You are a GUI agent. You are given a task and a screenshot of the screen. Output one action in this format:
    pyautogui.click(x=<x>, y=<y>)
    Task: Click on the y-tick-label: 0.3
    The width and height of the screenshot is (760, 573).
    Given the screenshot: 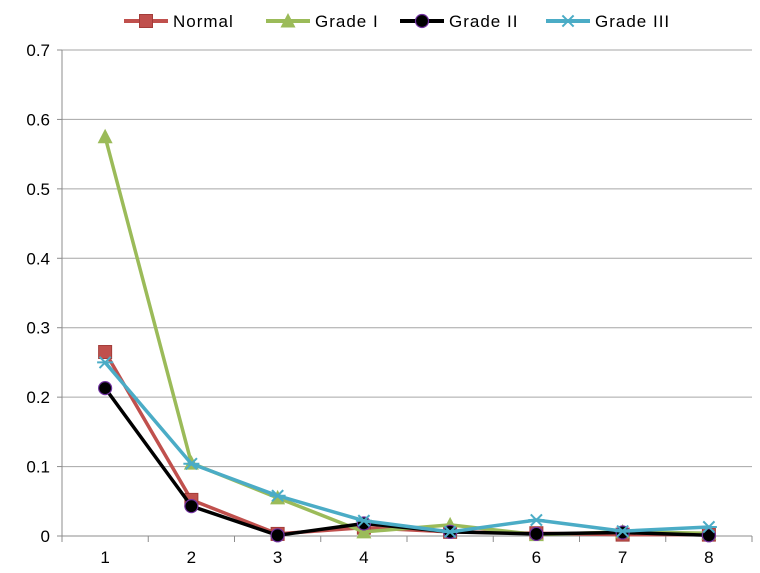 What is the action you would take?
    pyautogui.click(x=38, y=328)
    